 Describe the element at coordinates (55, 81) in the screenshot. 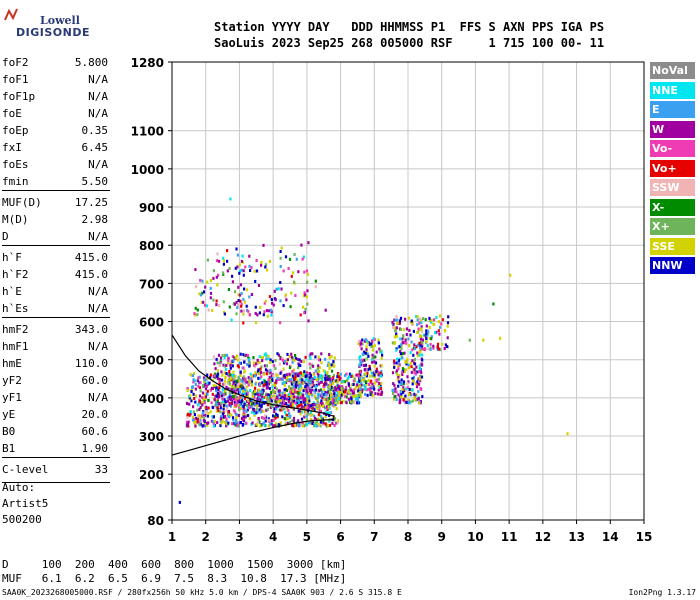

I see `param-row: foF1 N/A` at that location.